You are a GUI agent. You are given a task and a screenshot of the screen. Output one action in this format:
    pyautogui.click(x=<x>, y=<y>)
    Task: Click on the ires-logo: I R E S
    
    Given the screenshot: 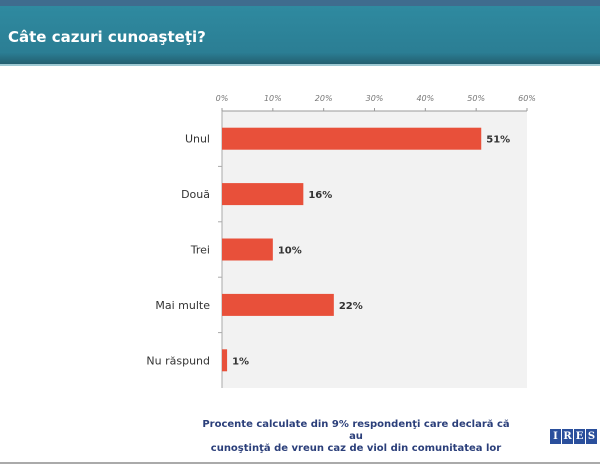 What is the action you would take?
    pyautogui.click(x=573, y=436)
    